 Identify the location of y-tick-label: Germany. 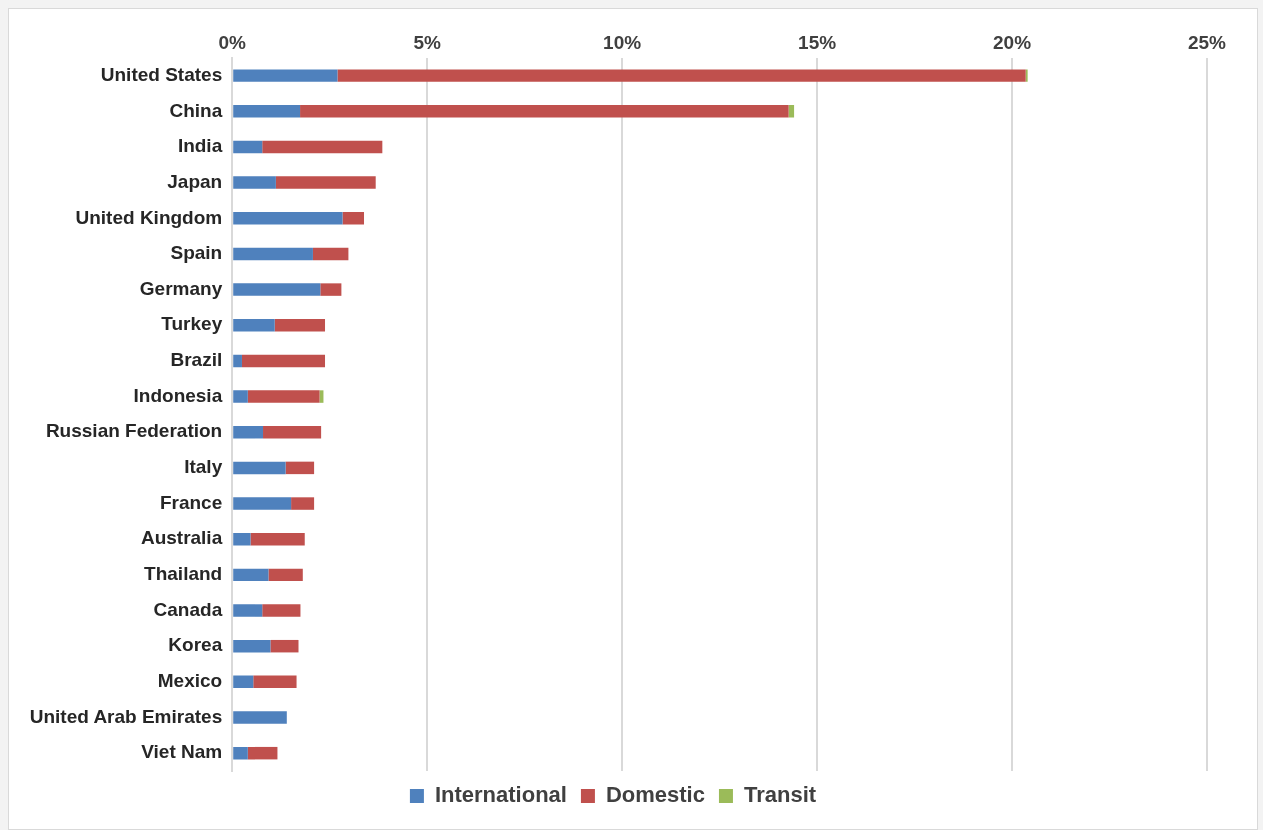
(181, 288).